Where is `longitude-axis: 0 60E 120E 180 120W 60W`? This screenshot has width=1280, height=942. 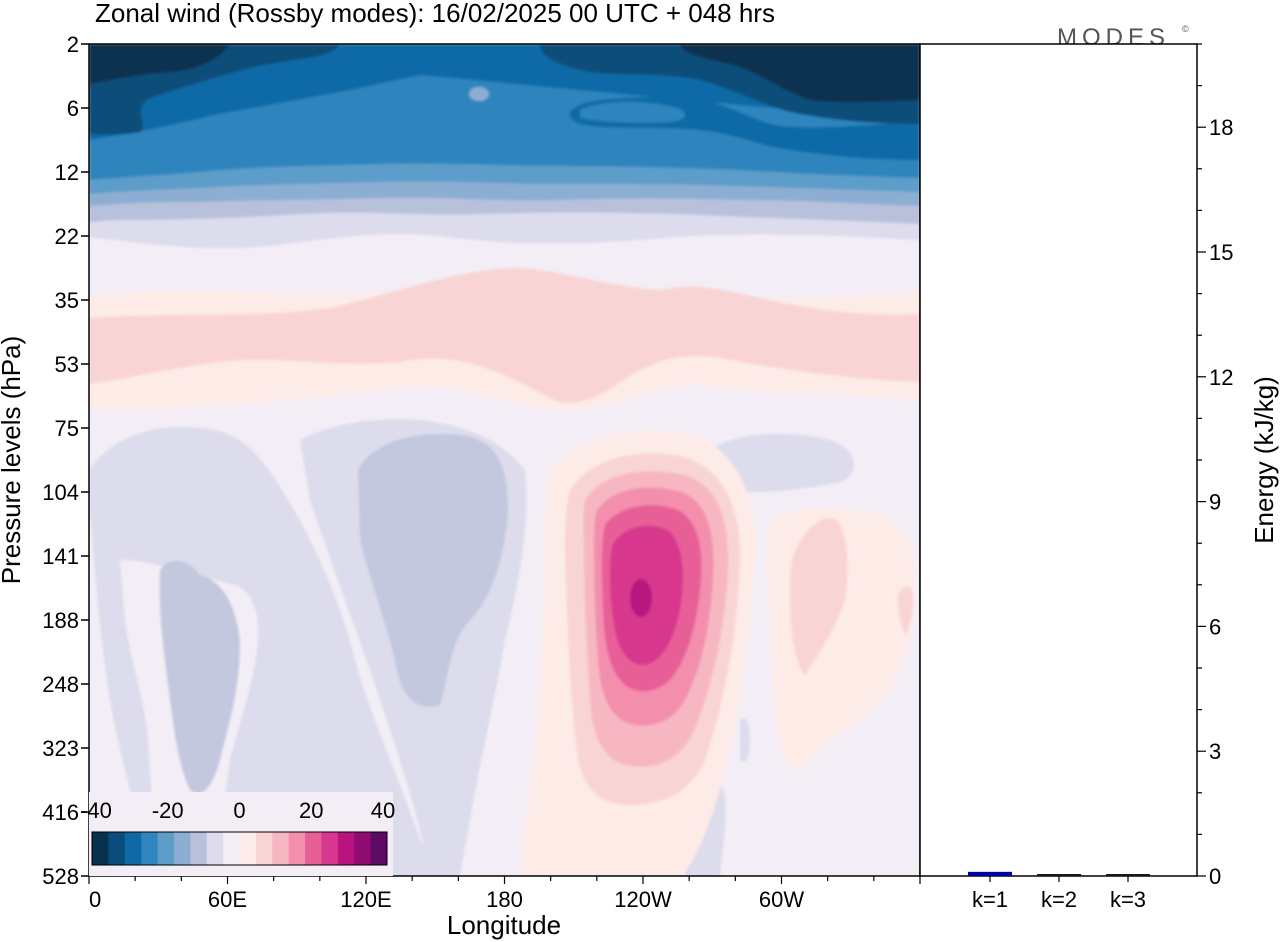
longitude-axis: 0 60E 120E 180 120W 60W is located at coordinates (504, 894).